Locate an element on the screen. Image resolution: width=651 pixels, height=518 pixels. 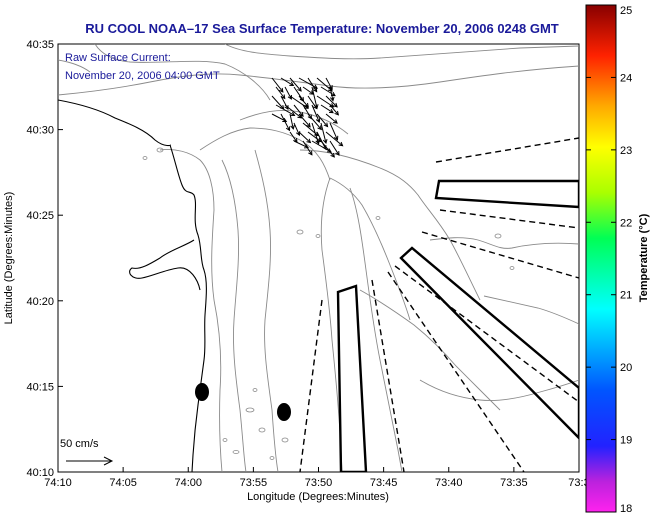
colorbar-label: Temperature (°C) is located at coordinates (644, 257).